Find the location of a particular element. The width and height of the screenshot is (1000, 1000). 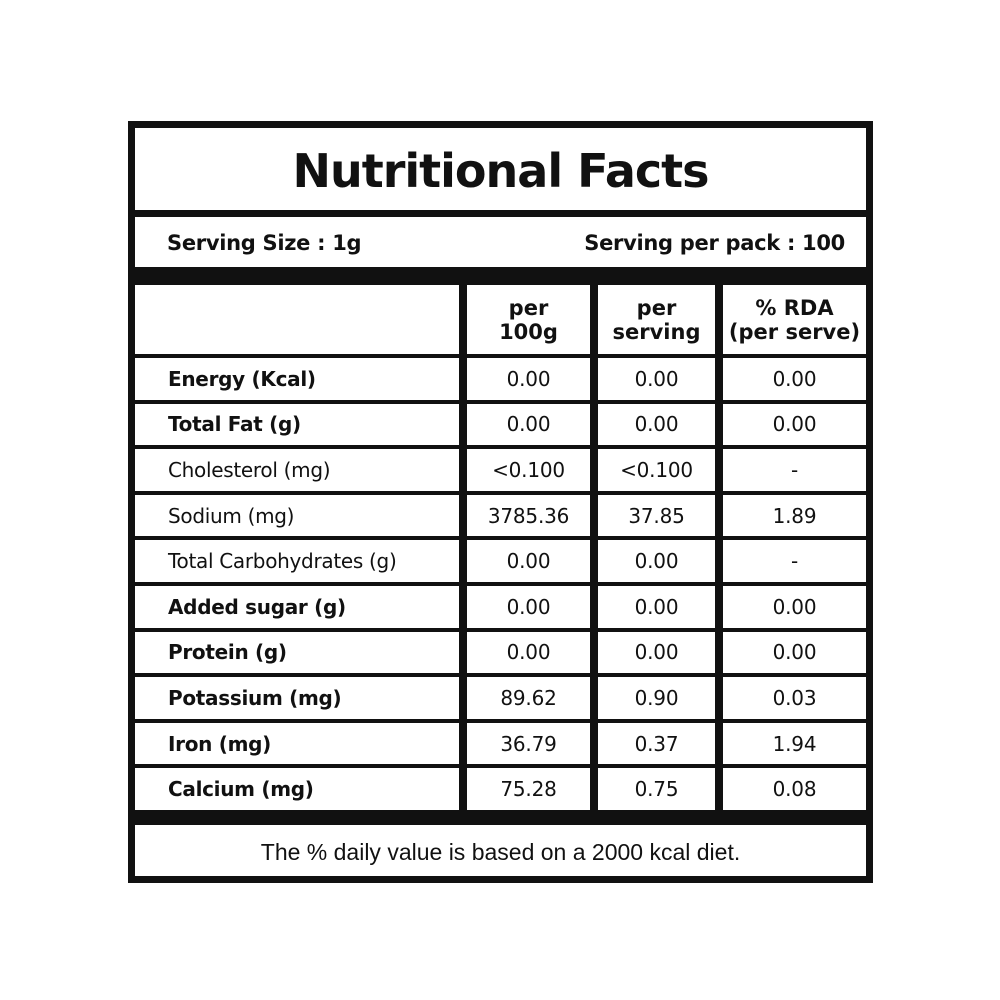

nutrient-name: Energy (Kcal) is located at coordinates (297, 379).